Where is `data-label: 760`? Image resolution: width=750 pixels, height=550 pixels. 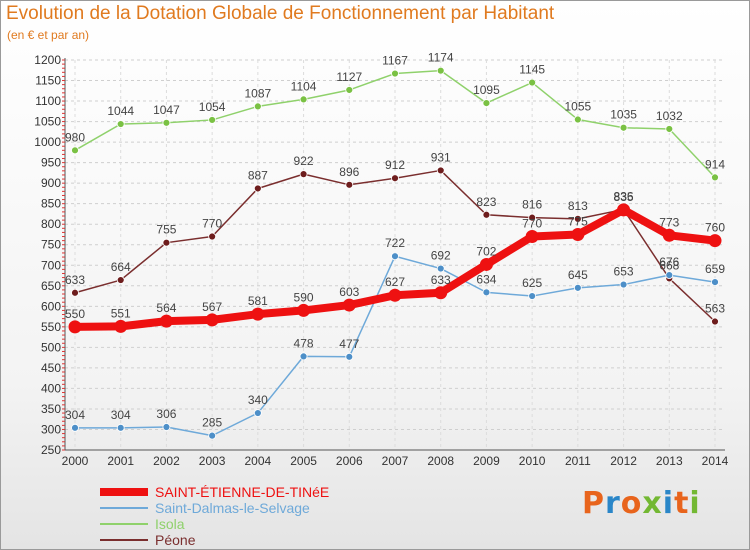 data-label: 760 is located at coordinates (715, 228).